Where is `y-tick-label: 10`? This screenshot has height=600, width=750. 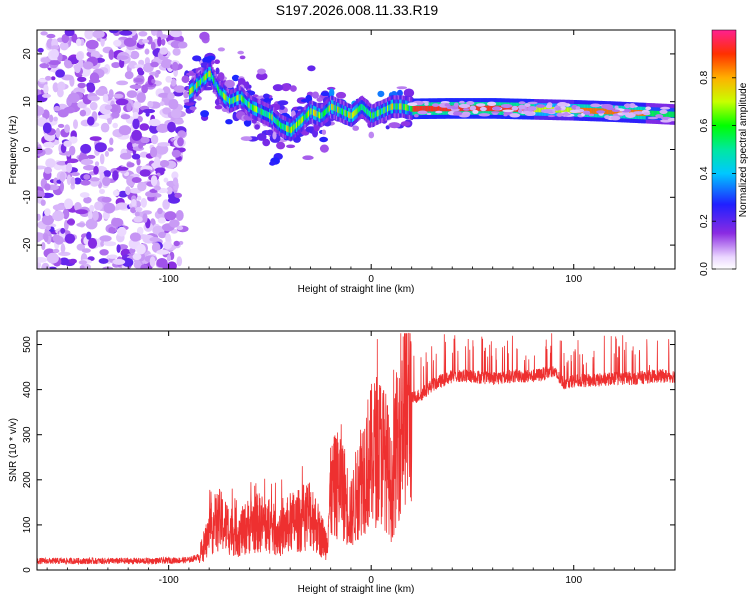 y-tick-label: 10 is located at coordinates (27, 102).